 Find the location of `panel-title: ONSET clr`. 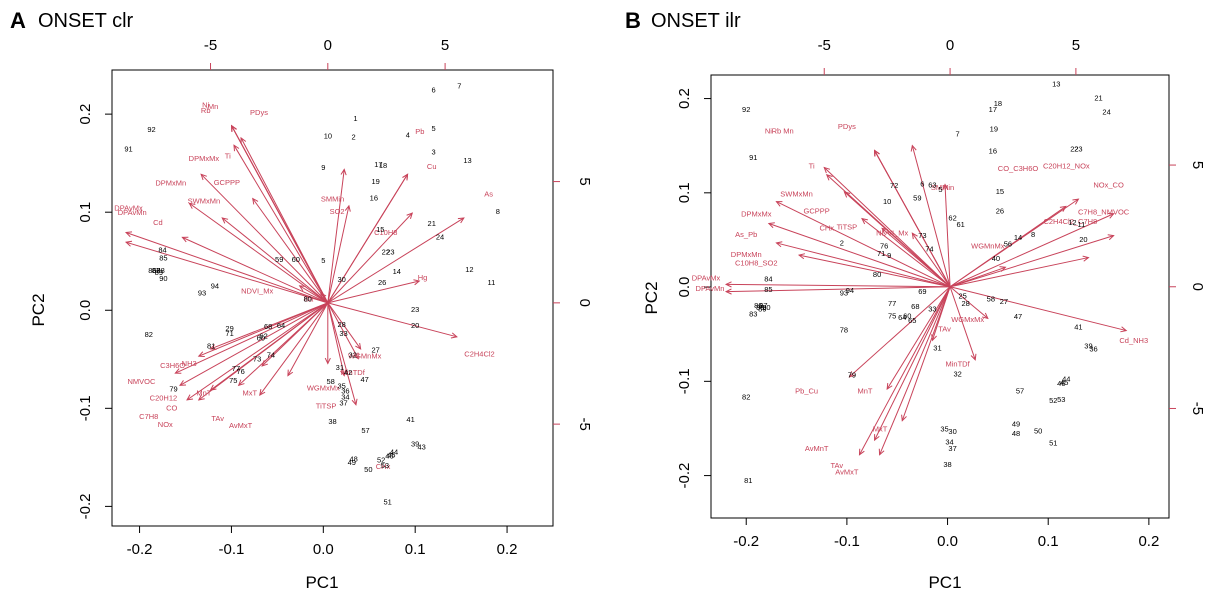

panel-title: ONSET clr is located at coordinates (86, 21).